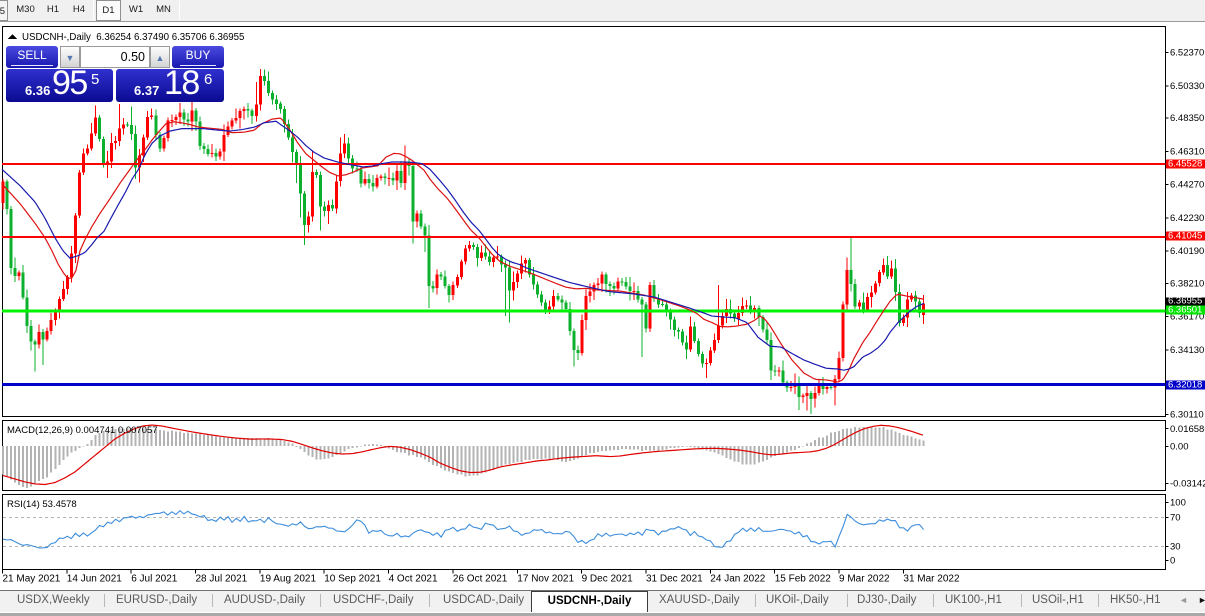 The image size is (1205, 616). I want to click on svg-text: 17 Nov 2021, so click(545, 579).